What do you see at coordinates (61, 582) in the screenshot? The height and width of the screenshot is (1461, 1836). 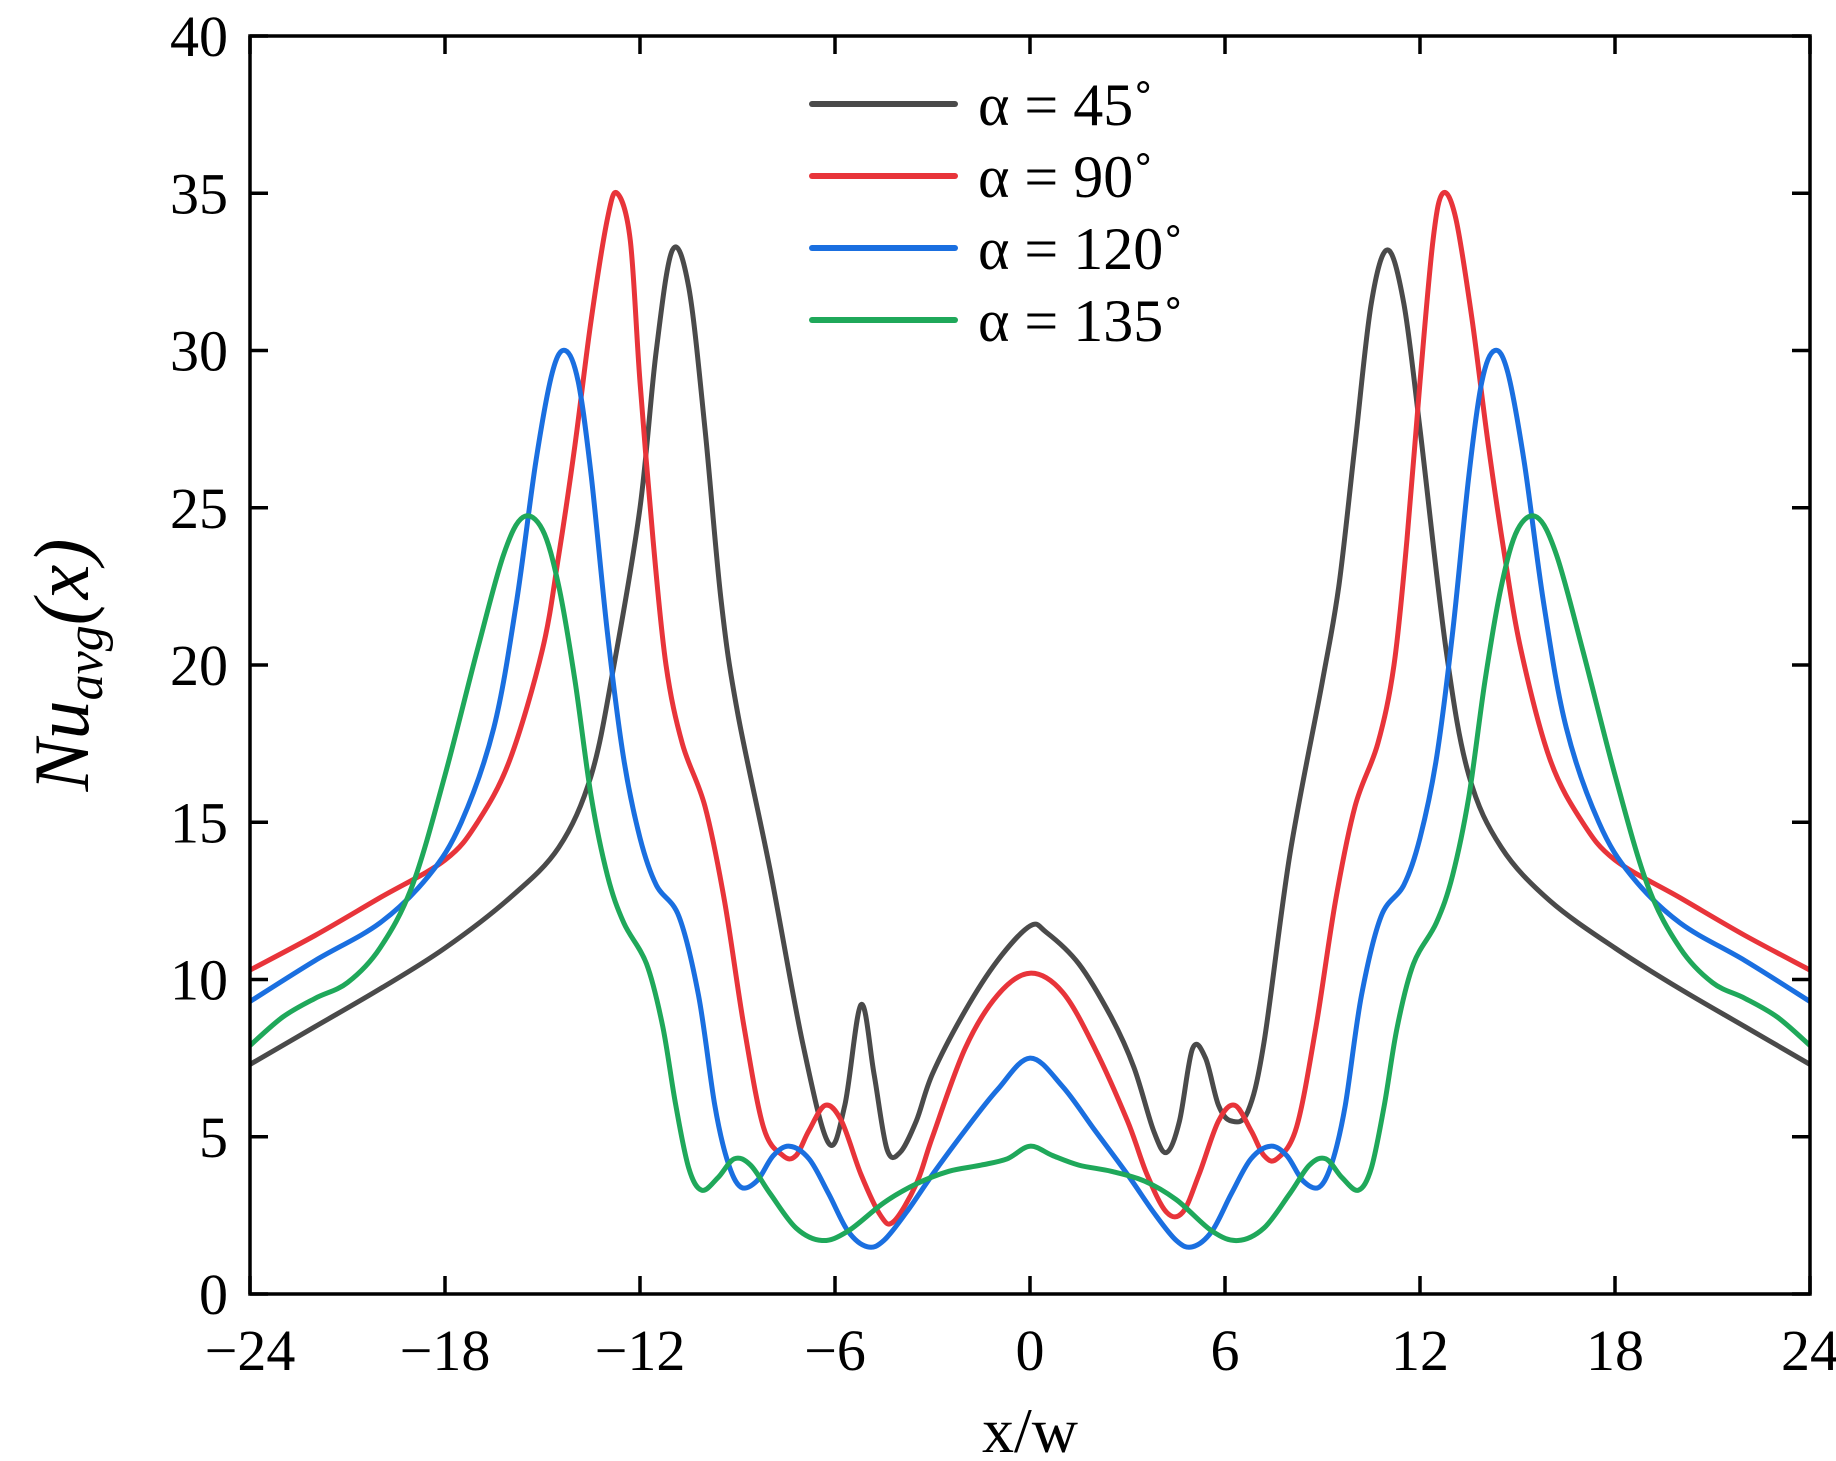 I see `y-axis-title-suffix: (x)` at bounding box center [61, 582].